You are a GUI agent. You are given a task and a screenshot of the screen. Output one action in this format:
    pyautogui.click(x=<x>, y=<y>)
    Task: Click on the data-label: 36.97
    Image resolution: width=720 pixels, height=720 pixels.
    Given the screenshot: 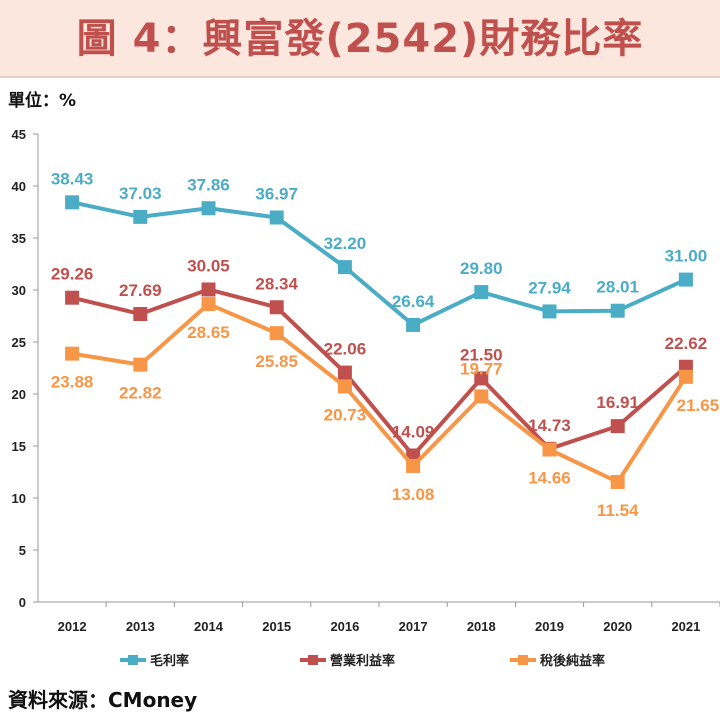 What is the action you would take?
    pyautogui.click(x=276, y=194)
    